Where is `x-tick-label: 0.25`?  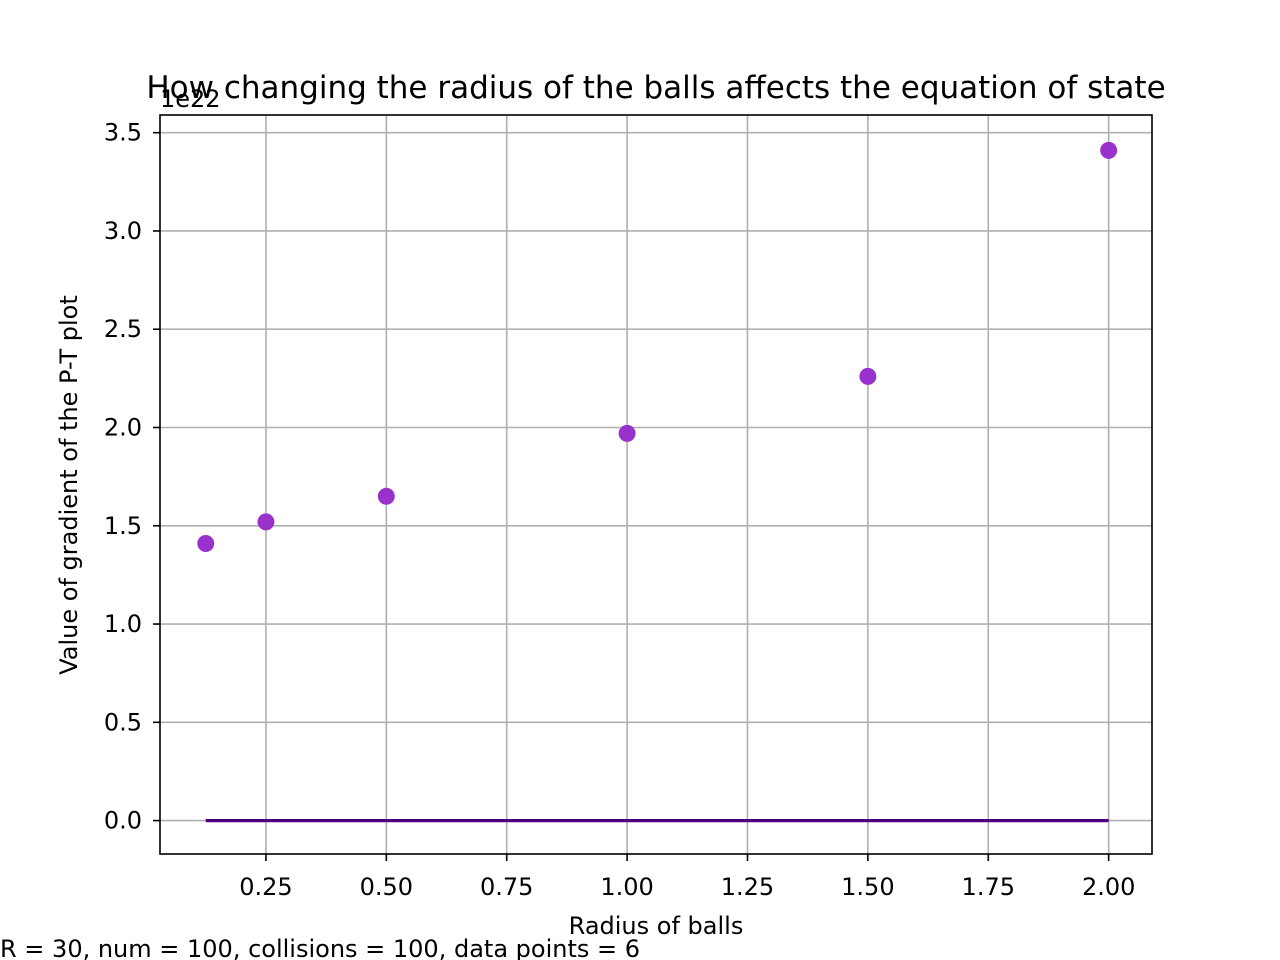 x-tick-label: 0.25 is located at coordinates (265, 887).